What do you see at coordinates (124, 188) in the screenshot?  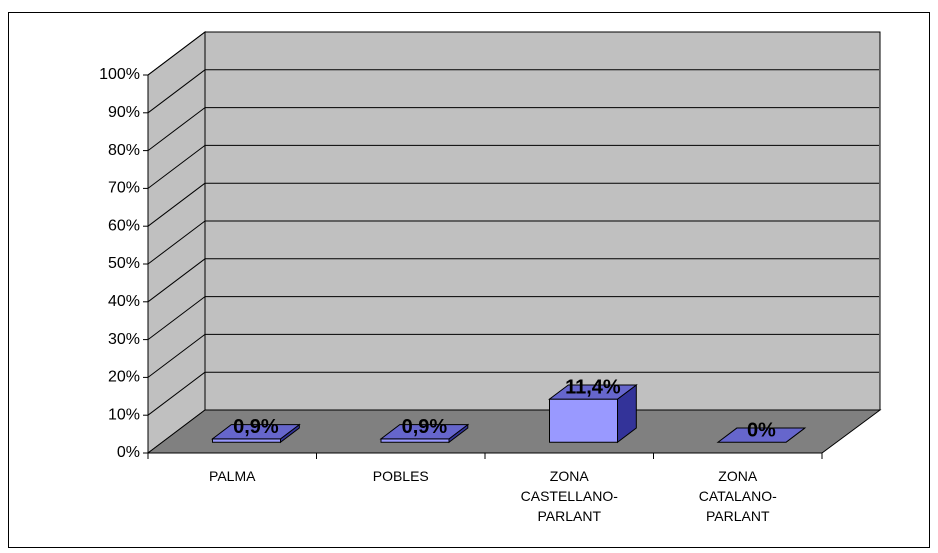 I see `y-tick-label: 70%` at bounding box center [124, 188].